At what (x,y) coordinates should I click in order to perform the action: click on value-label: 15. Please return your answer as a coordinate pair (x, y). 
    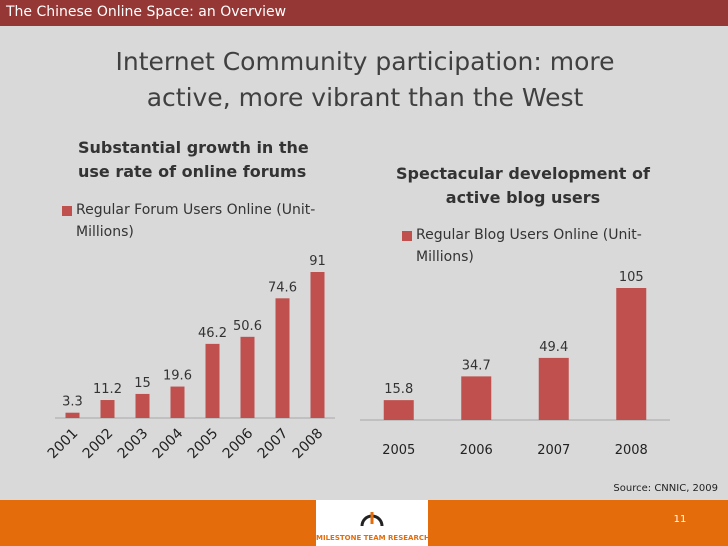
    Looking at the image, I should click on (142, 383).